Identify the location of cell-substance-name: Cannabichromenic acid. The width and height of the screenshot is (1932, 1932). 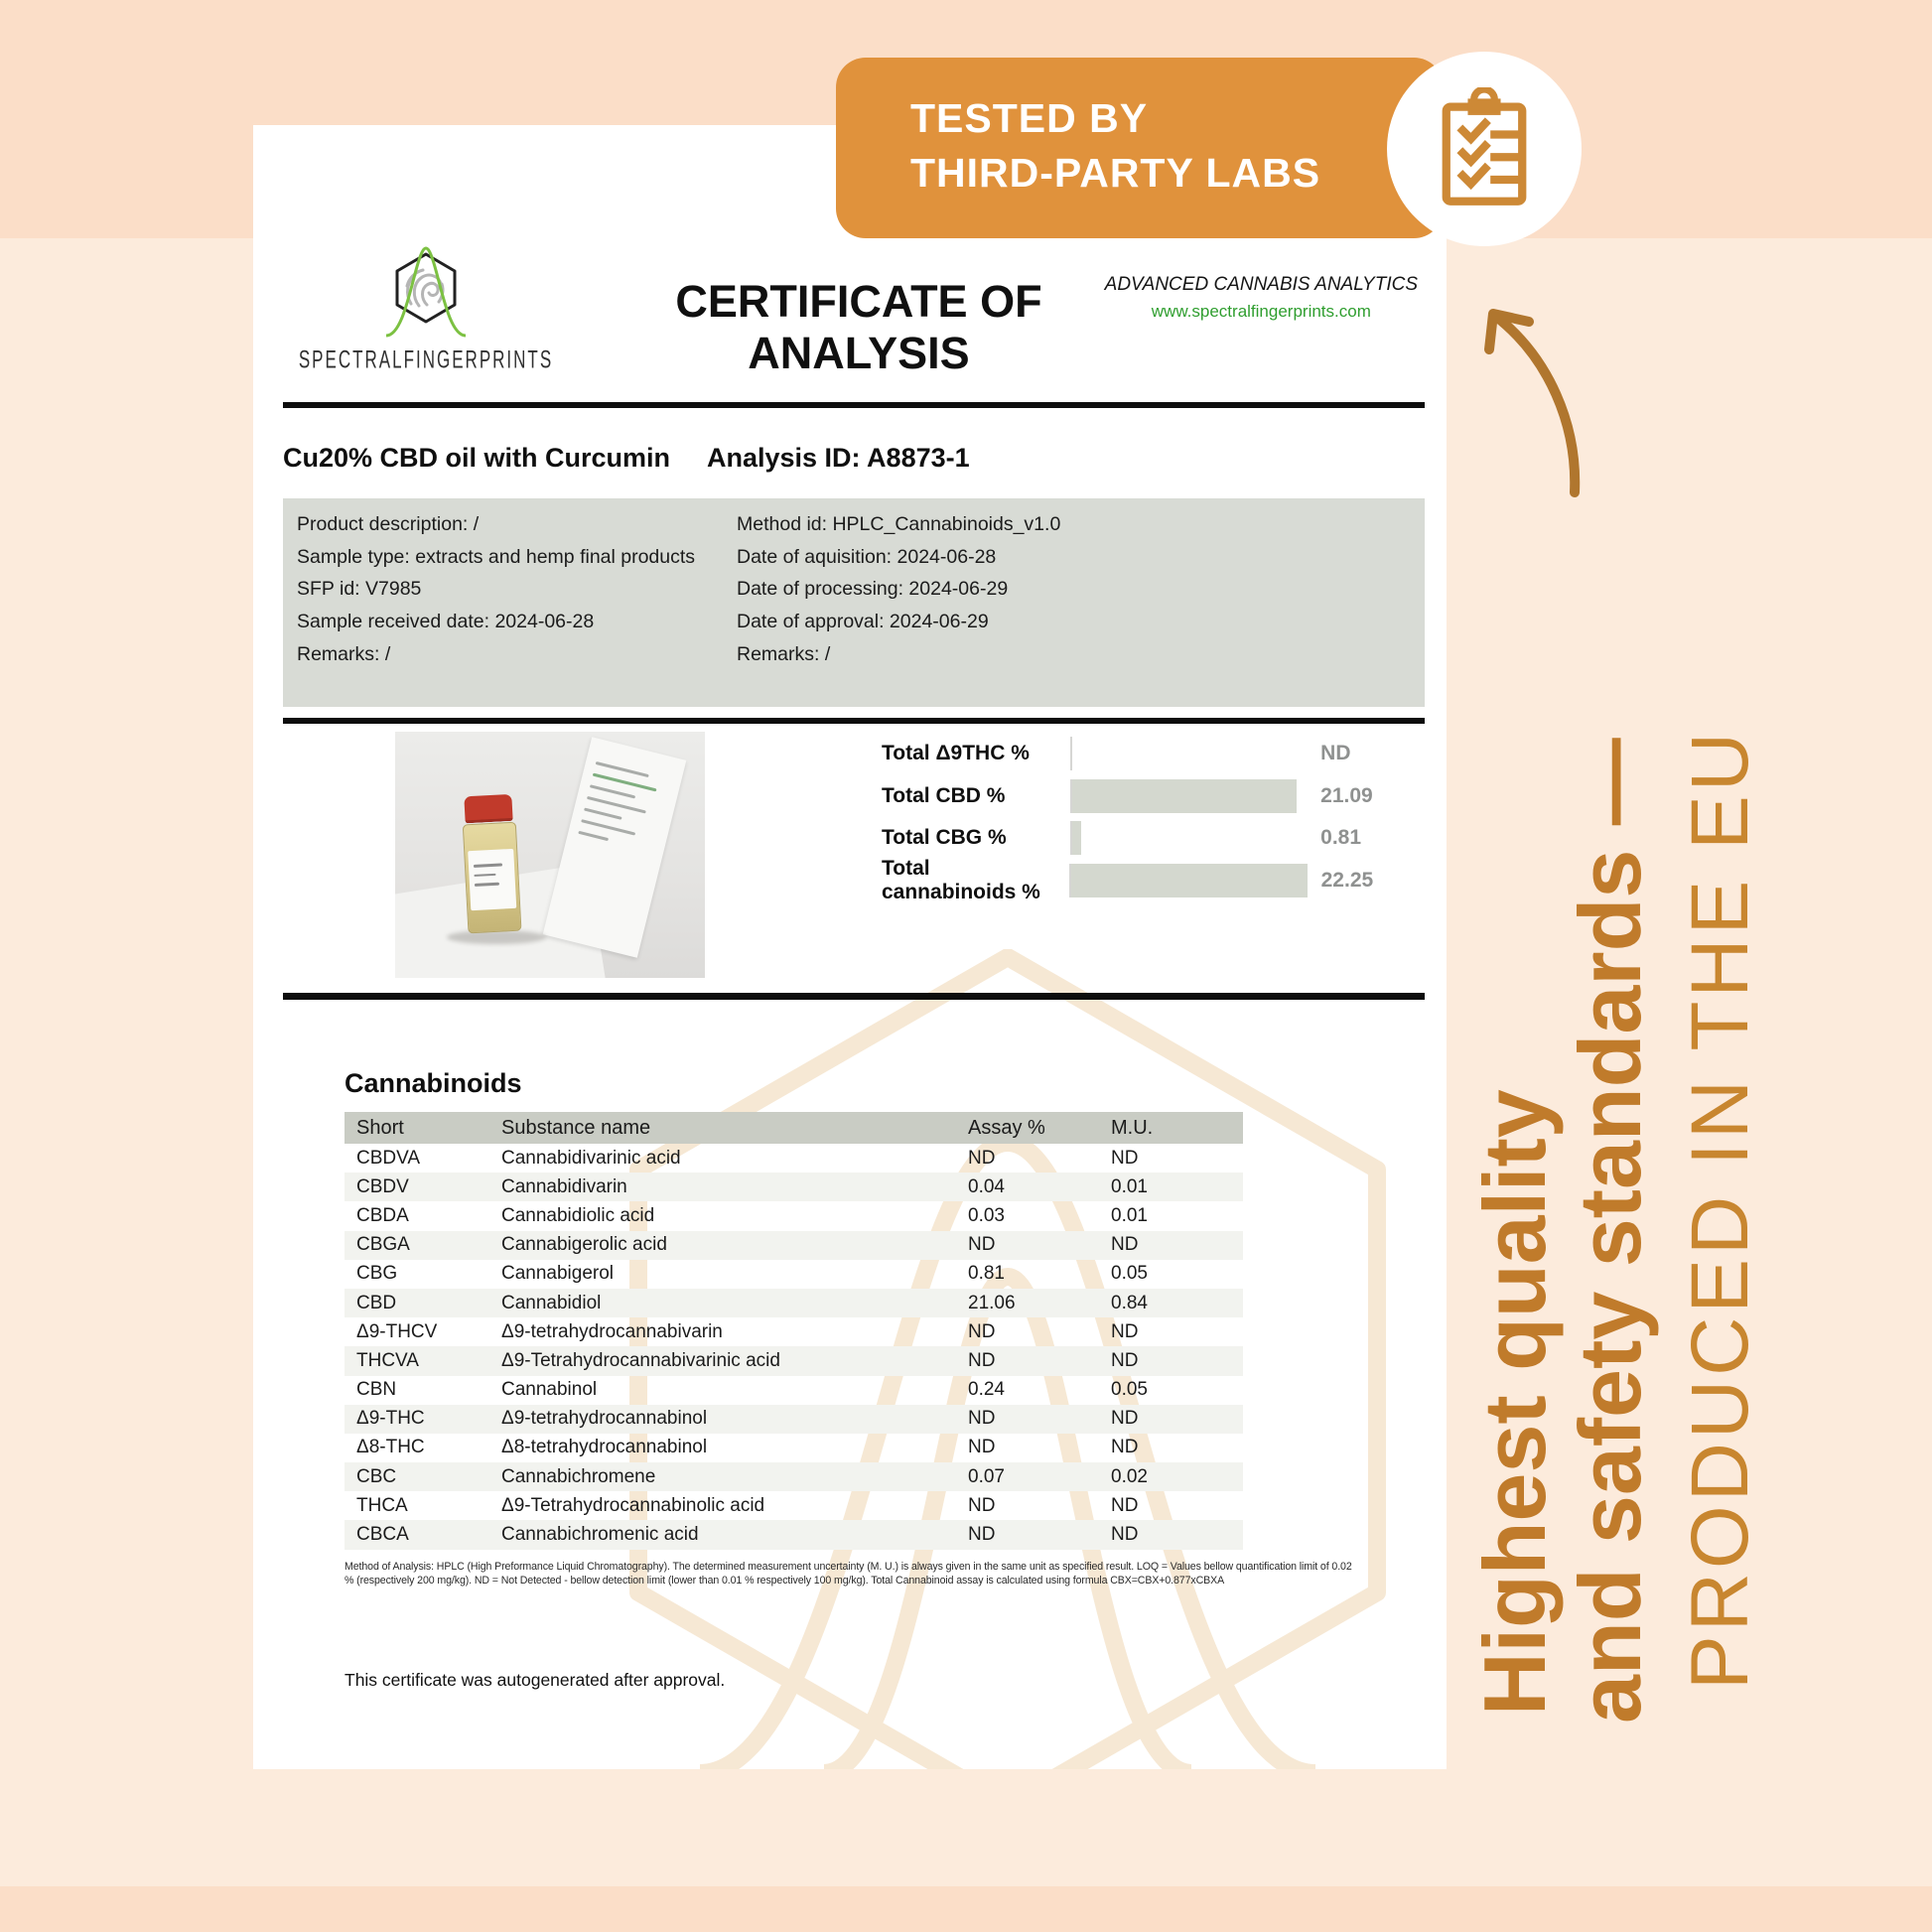
(600, 1535).